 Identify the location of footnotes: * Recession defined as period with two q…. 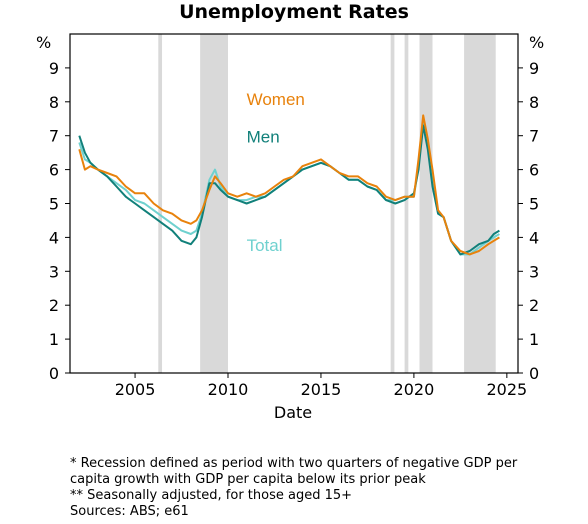
(320, 488).